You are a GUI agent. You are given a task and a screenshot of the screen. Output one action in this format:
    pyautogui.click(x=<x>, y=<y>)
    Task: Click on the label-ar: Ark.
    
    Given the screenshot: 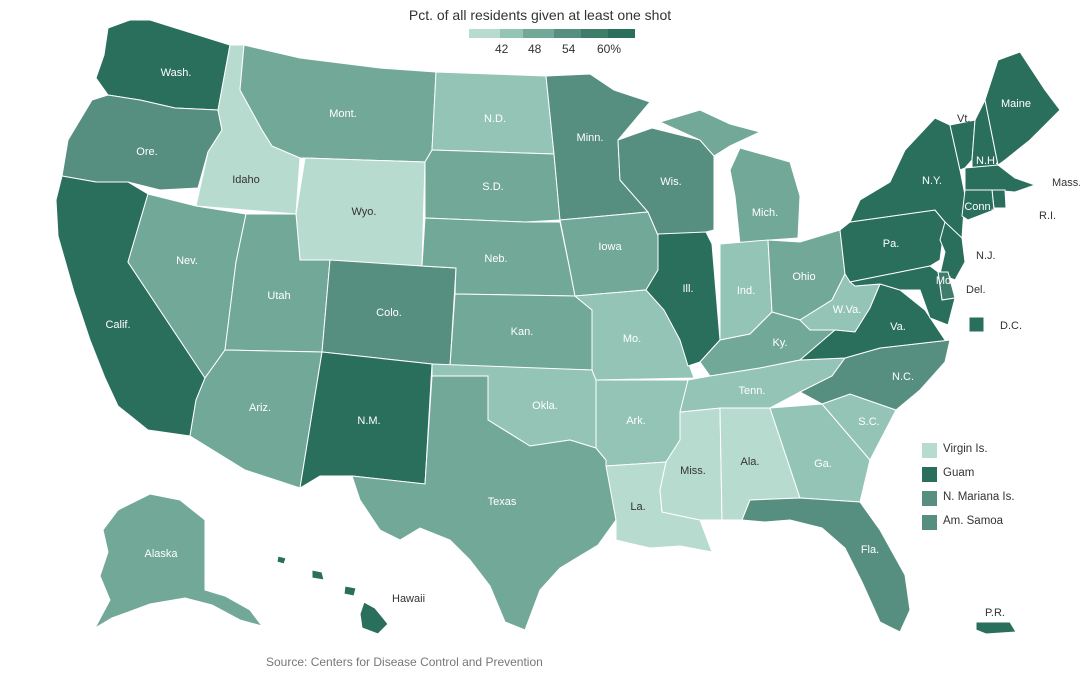 What is the action you would take?
    pyautogui.click(x=636, y=421)
    